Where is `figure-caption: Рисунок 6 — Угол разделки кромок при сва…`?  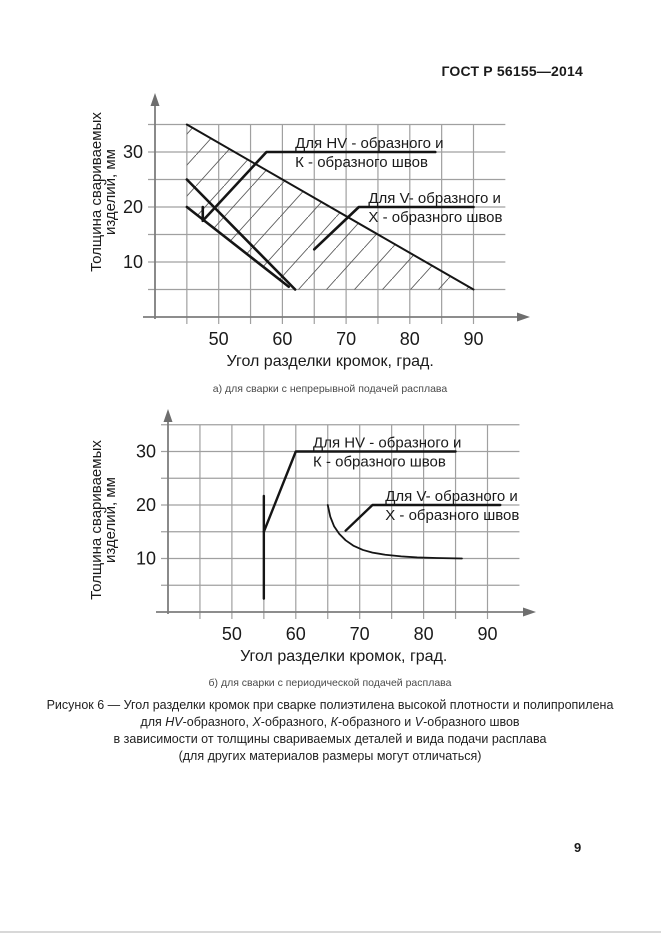
figure-caption: Рисунок 6 — Угол разделки кромок при сва… is located at coordinates (330, 731).